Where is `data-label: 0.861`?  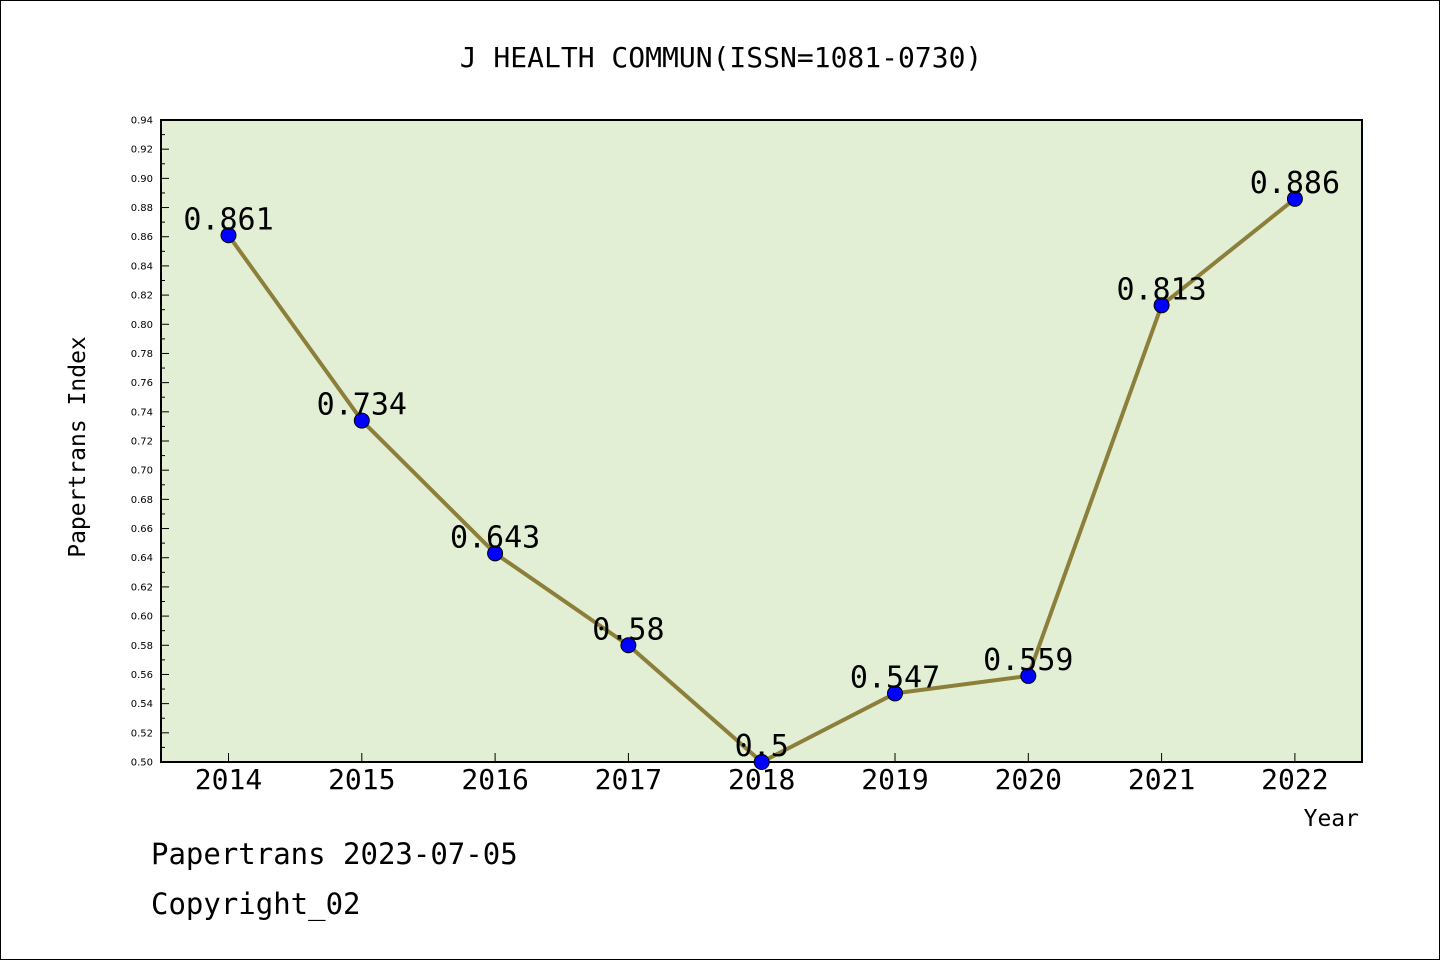 data-label: 0.861 is located at coordinates (228, 219).